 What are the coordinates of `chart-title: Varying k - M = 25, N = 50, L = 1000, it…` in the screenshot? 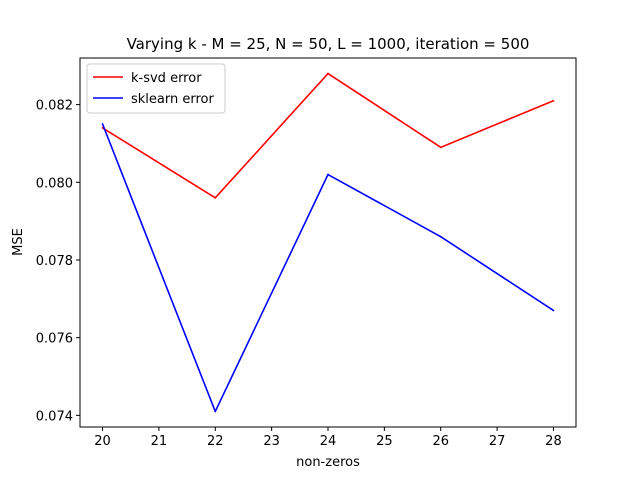 It's located at (328, 44).